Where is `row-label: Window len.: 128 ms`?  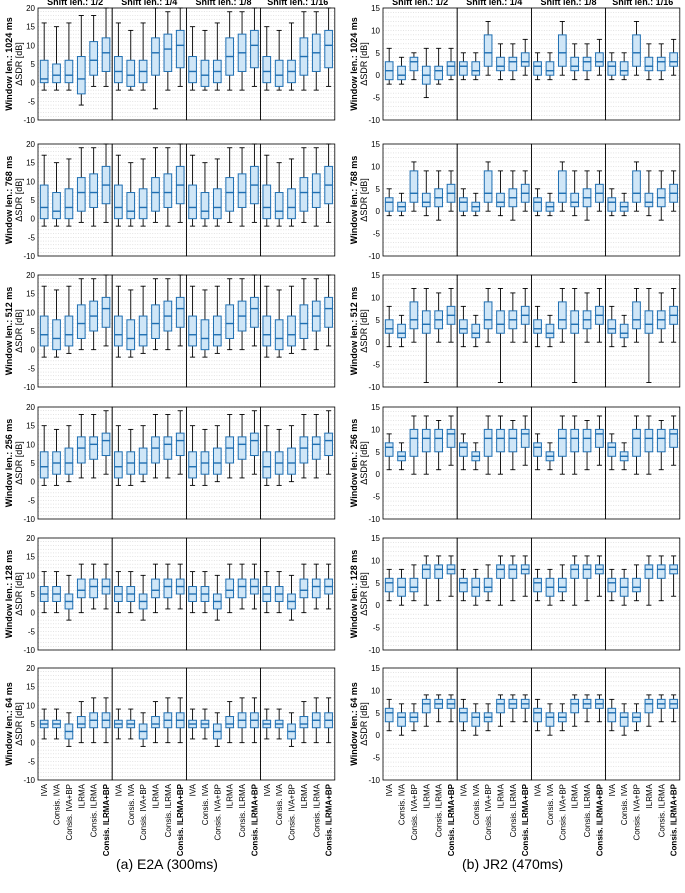 row-label: Window len.: 128 ms is located at coordinates (9, 594).